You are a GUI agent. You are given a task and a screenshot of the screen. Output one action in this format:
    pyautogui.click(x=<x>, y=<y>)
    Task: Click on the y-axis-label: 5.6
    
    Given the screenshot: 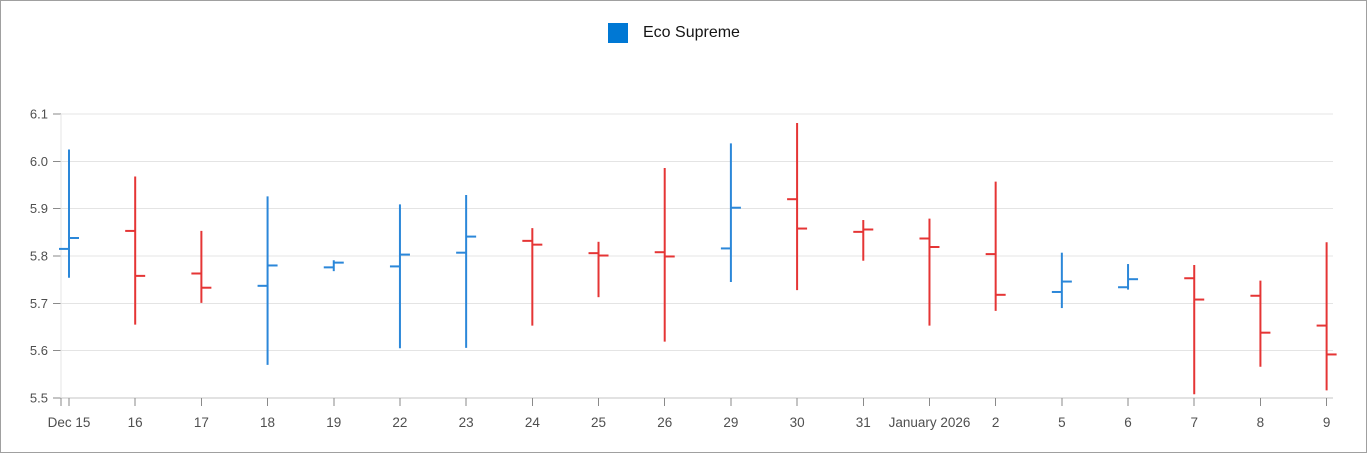 What is the action you would take?
    pyautogui.click(x=39, y=350)
    